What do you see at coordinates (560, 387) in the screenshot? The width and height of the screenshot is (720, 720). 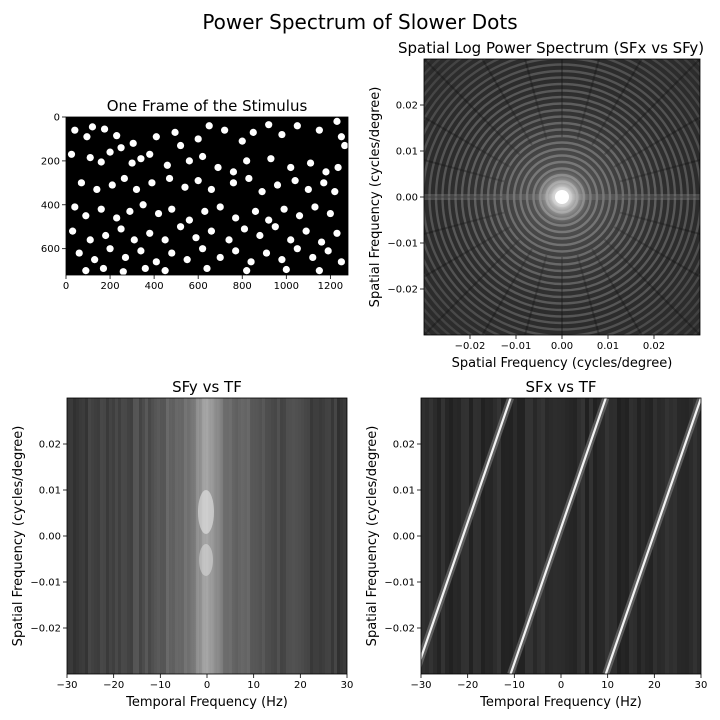 I see `sfx-title: SFx vs TF` at bounding box center [560, 387].